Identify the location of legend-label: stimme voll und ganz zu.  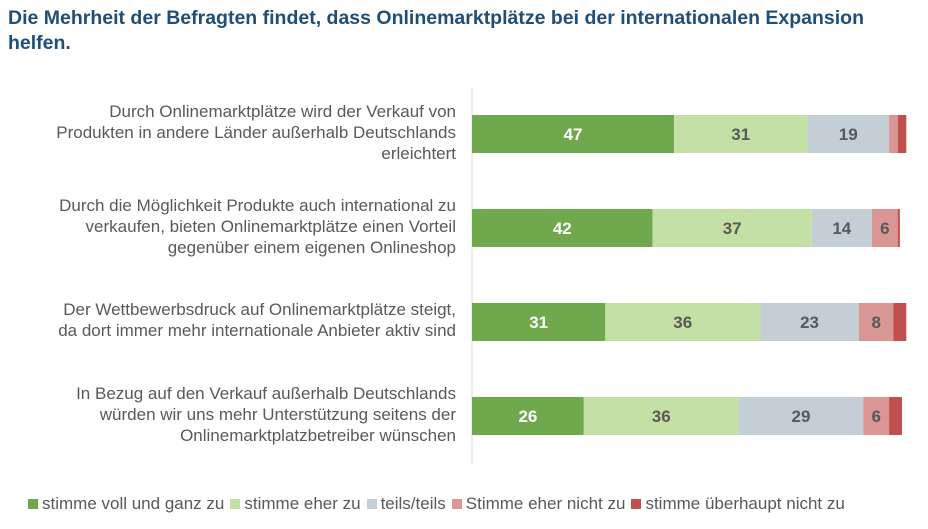
(133, 503).